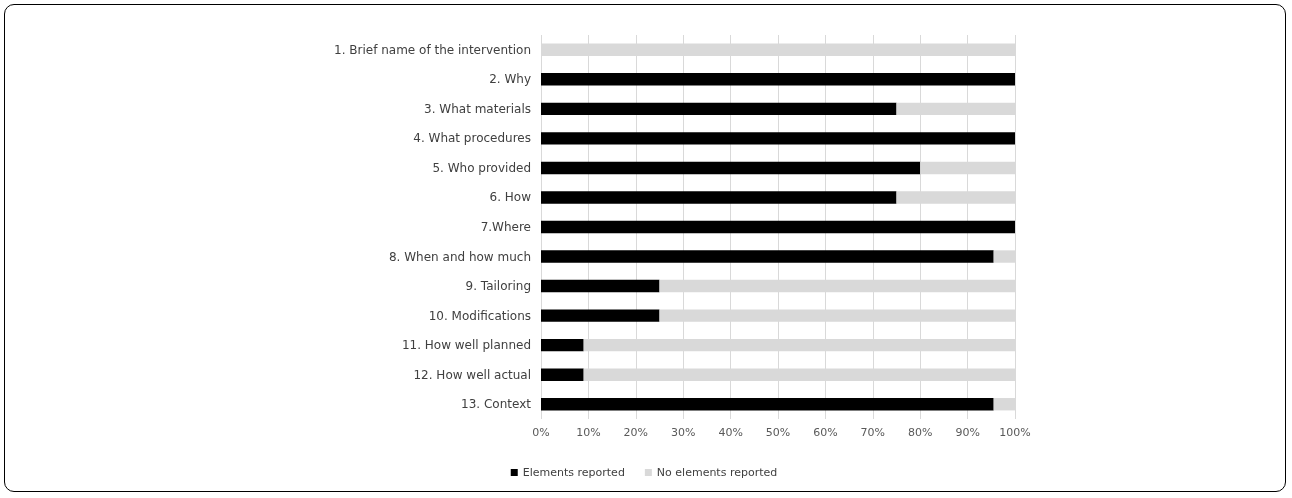 This screenshot has height=498, width=1292. What do you see at coordinates (466, 345) in the screenshot?
I see `y-tick-label: 11. How well planned` at bounding box center [466, 345].